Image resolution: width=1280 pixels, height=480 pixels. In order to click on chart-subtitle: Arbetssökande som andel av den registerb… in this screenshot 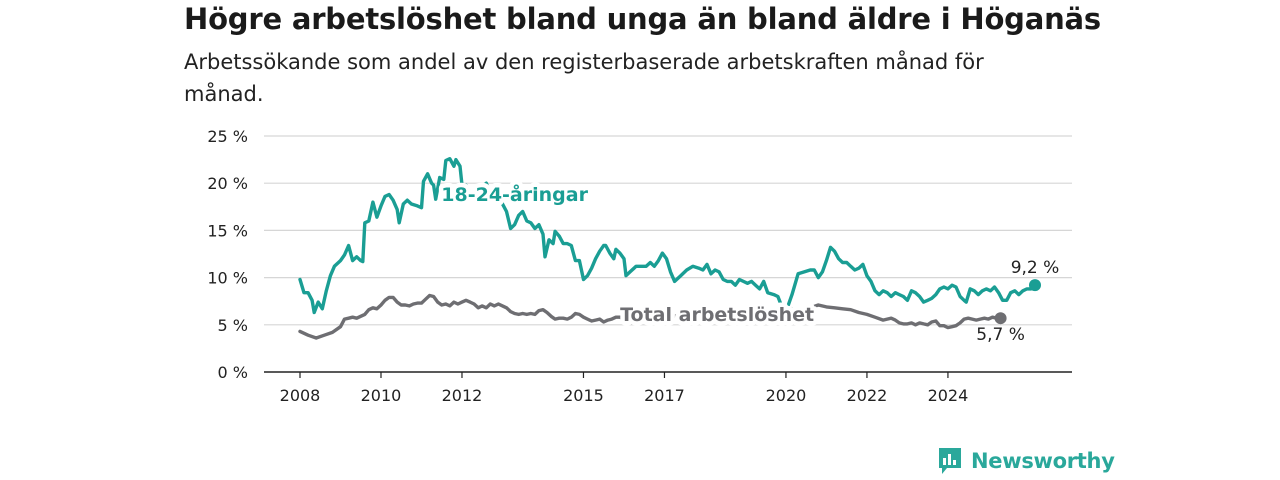, I will do `click(584, 78)`.